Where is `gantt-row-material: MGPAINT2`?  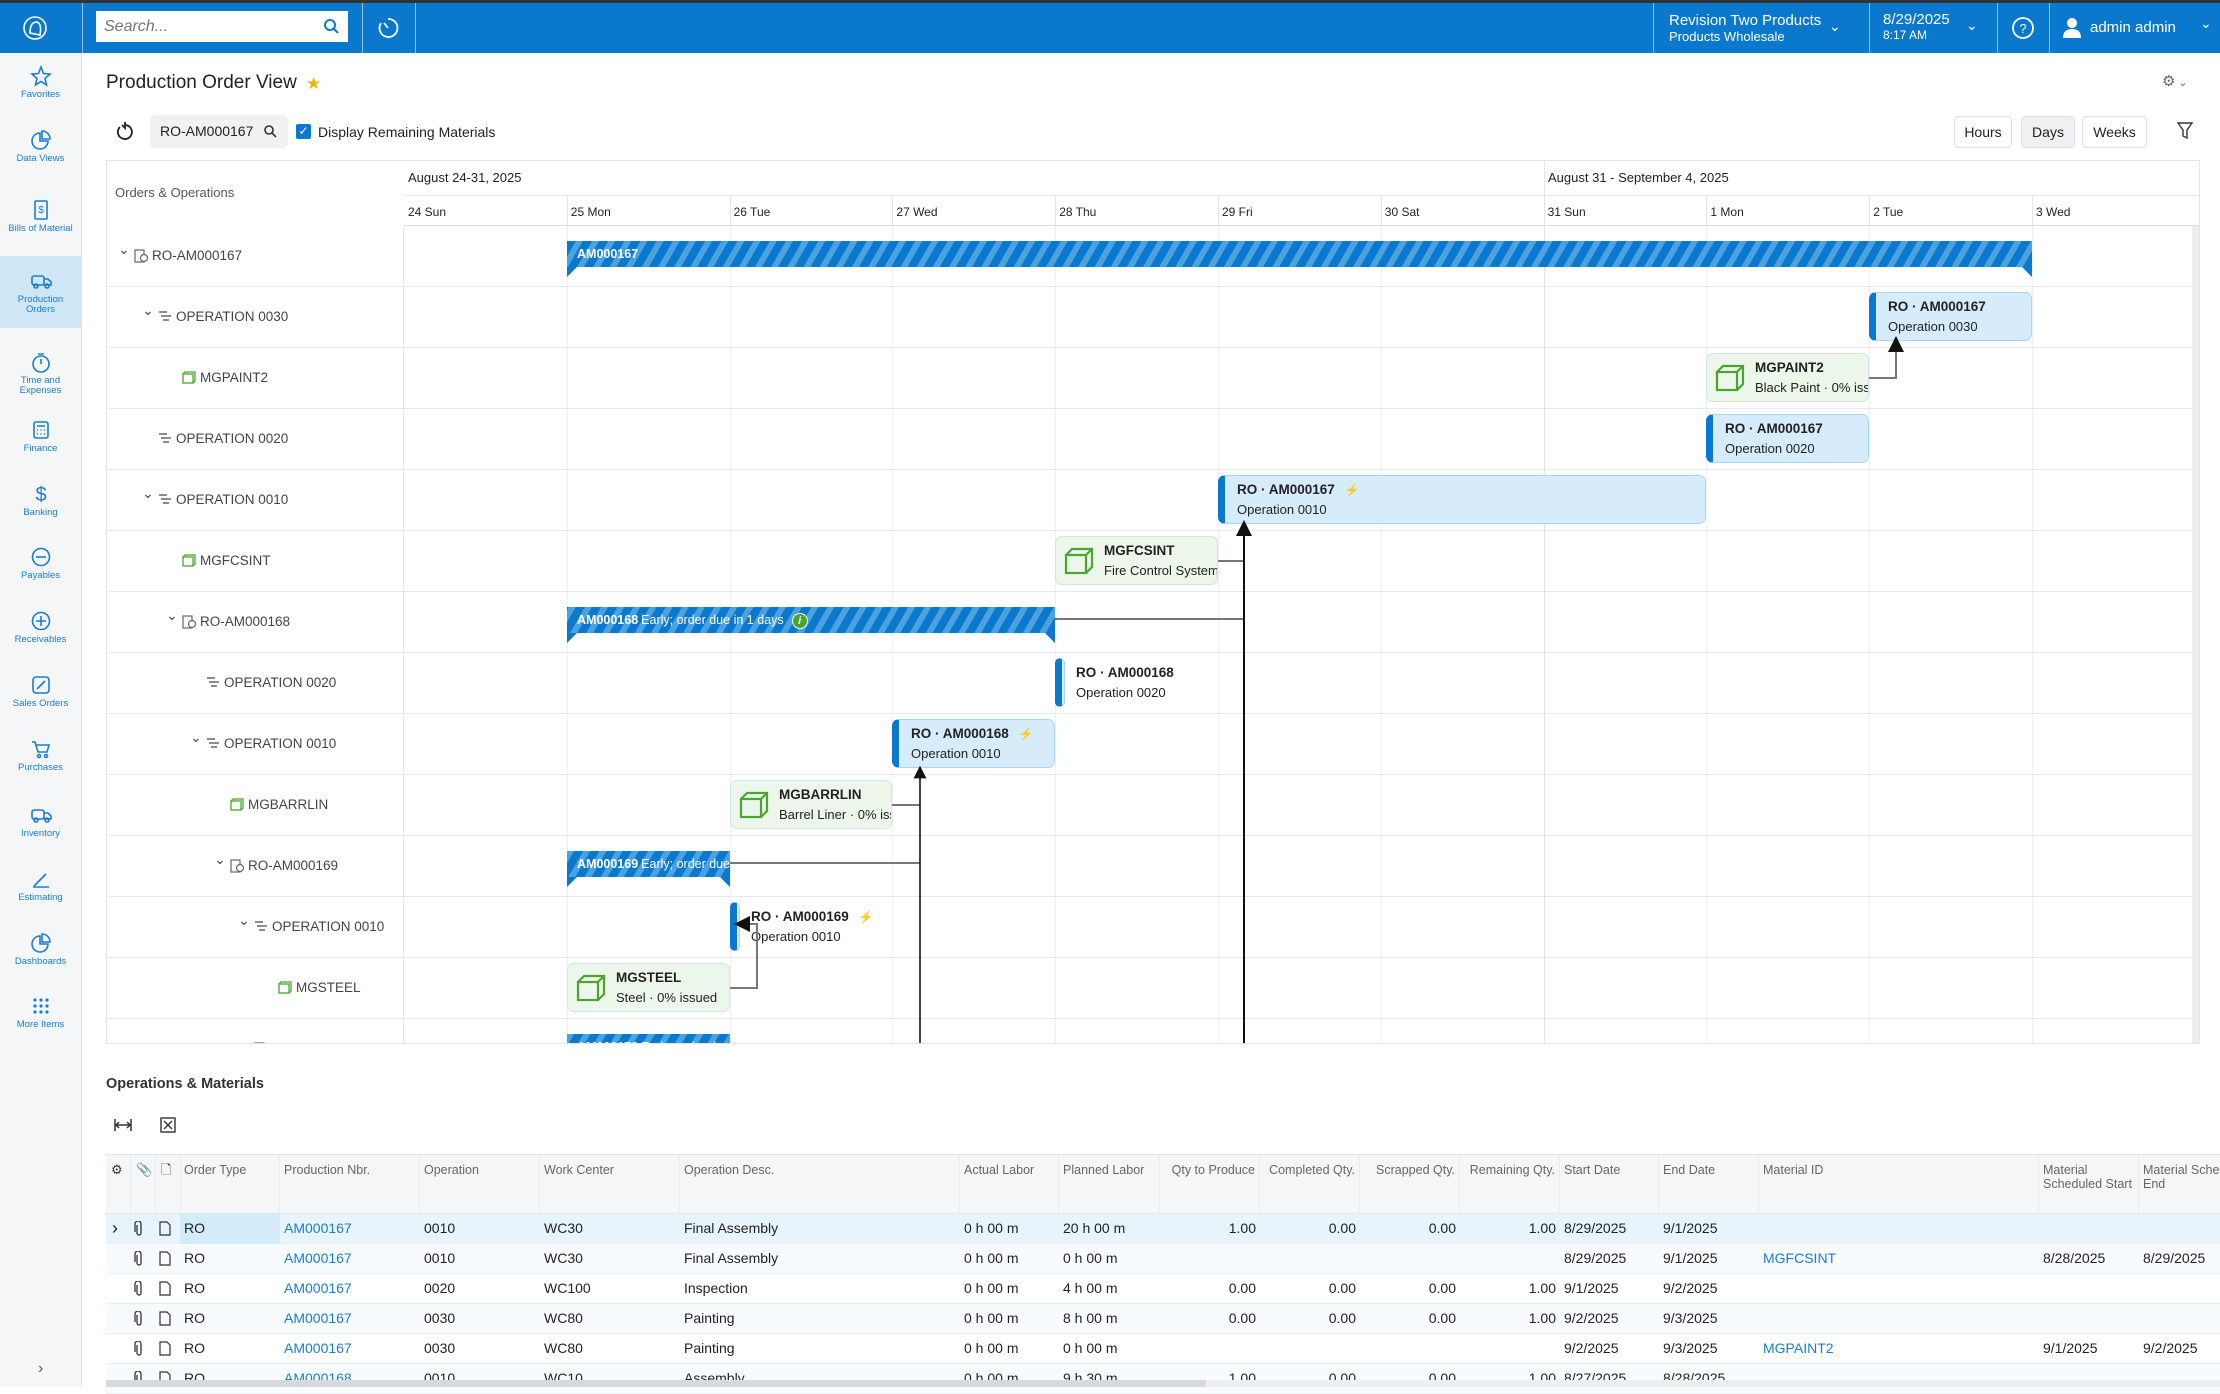 gantt-row-material: MGPAINT2 is located at coordinates (255, 378).